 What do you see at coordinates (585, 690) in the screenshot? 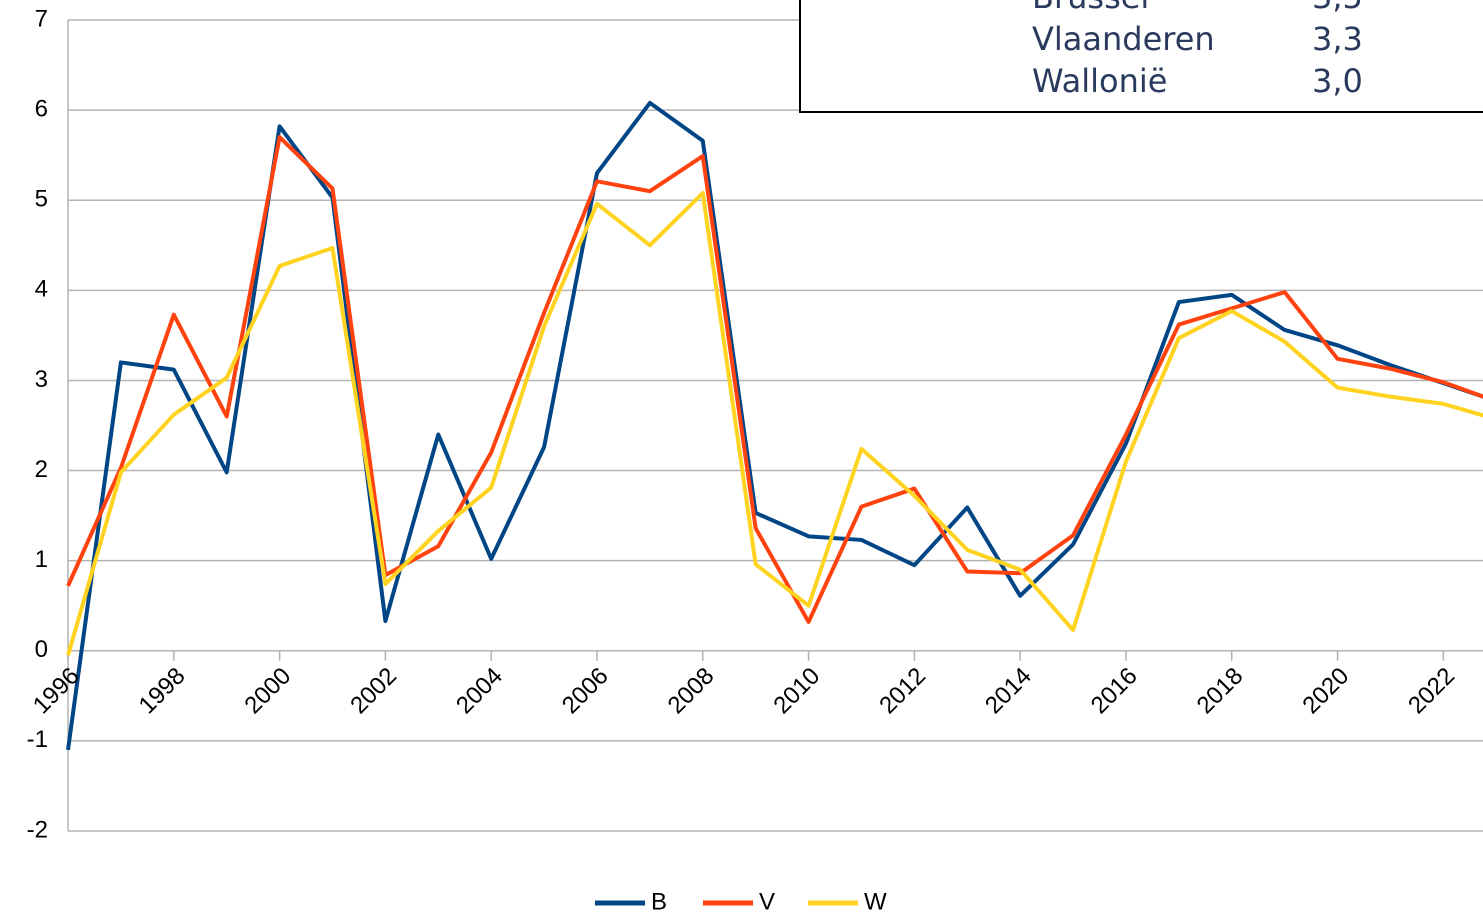
I see `x-tick-label: 2006` at bounding box center [585, 690].